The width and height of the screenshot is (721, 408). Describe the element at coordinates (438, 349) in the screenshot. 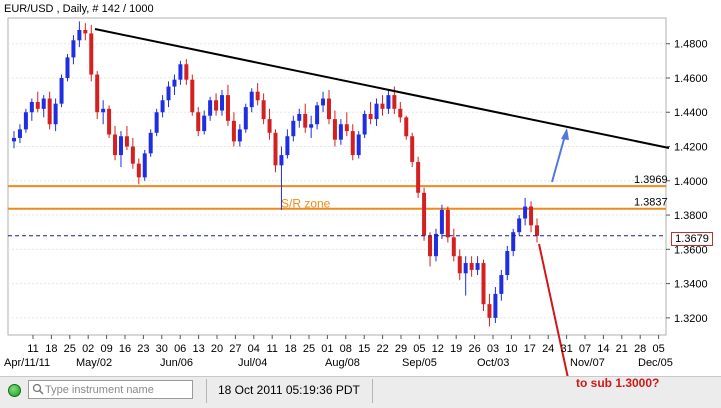

I see `x-tick-label: 12` at that location.